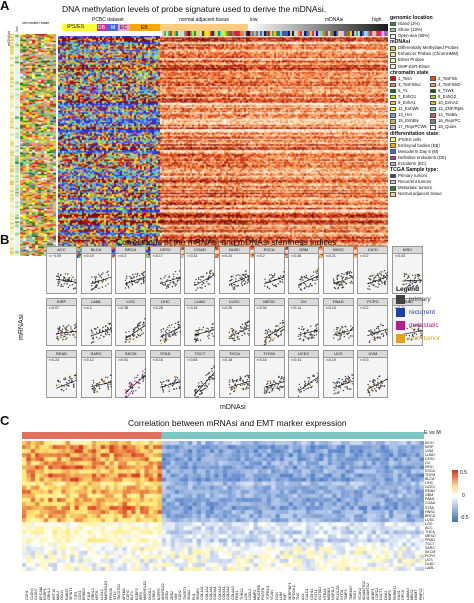 This screenshot has height=603, width=474. I want to click on facet-title: HNSC, so click(338, 250).